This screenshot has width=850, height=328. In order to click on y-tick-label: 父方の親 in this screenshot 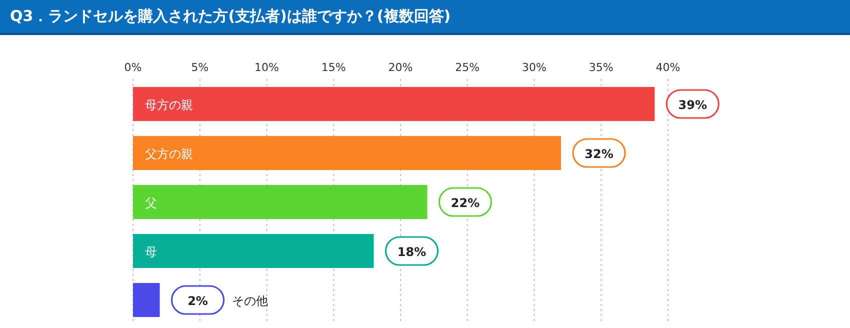, I will do `click(169, 154)`.